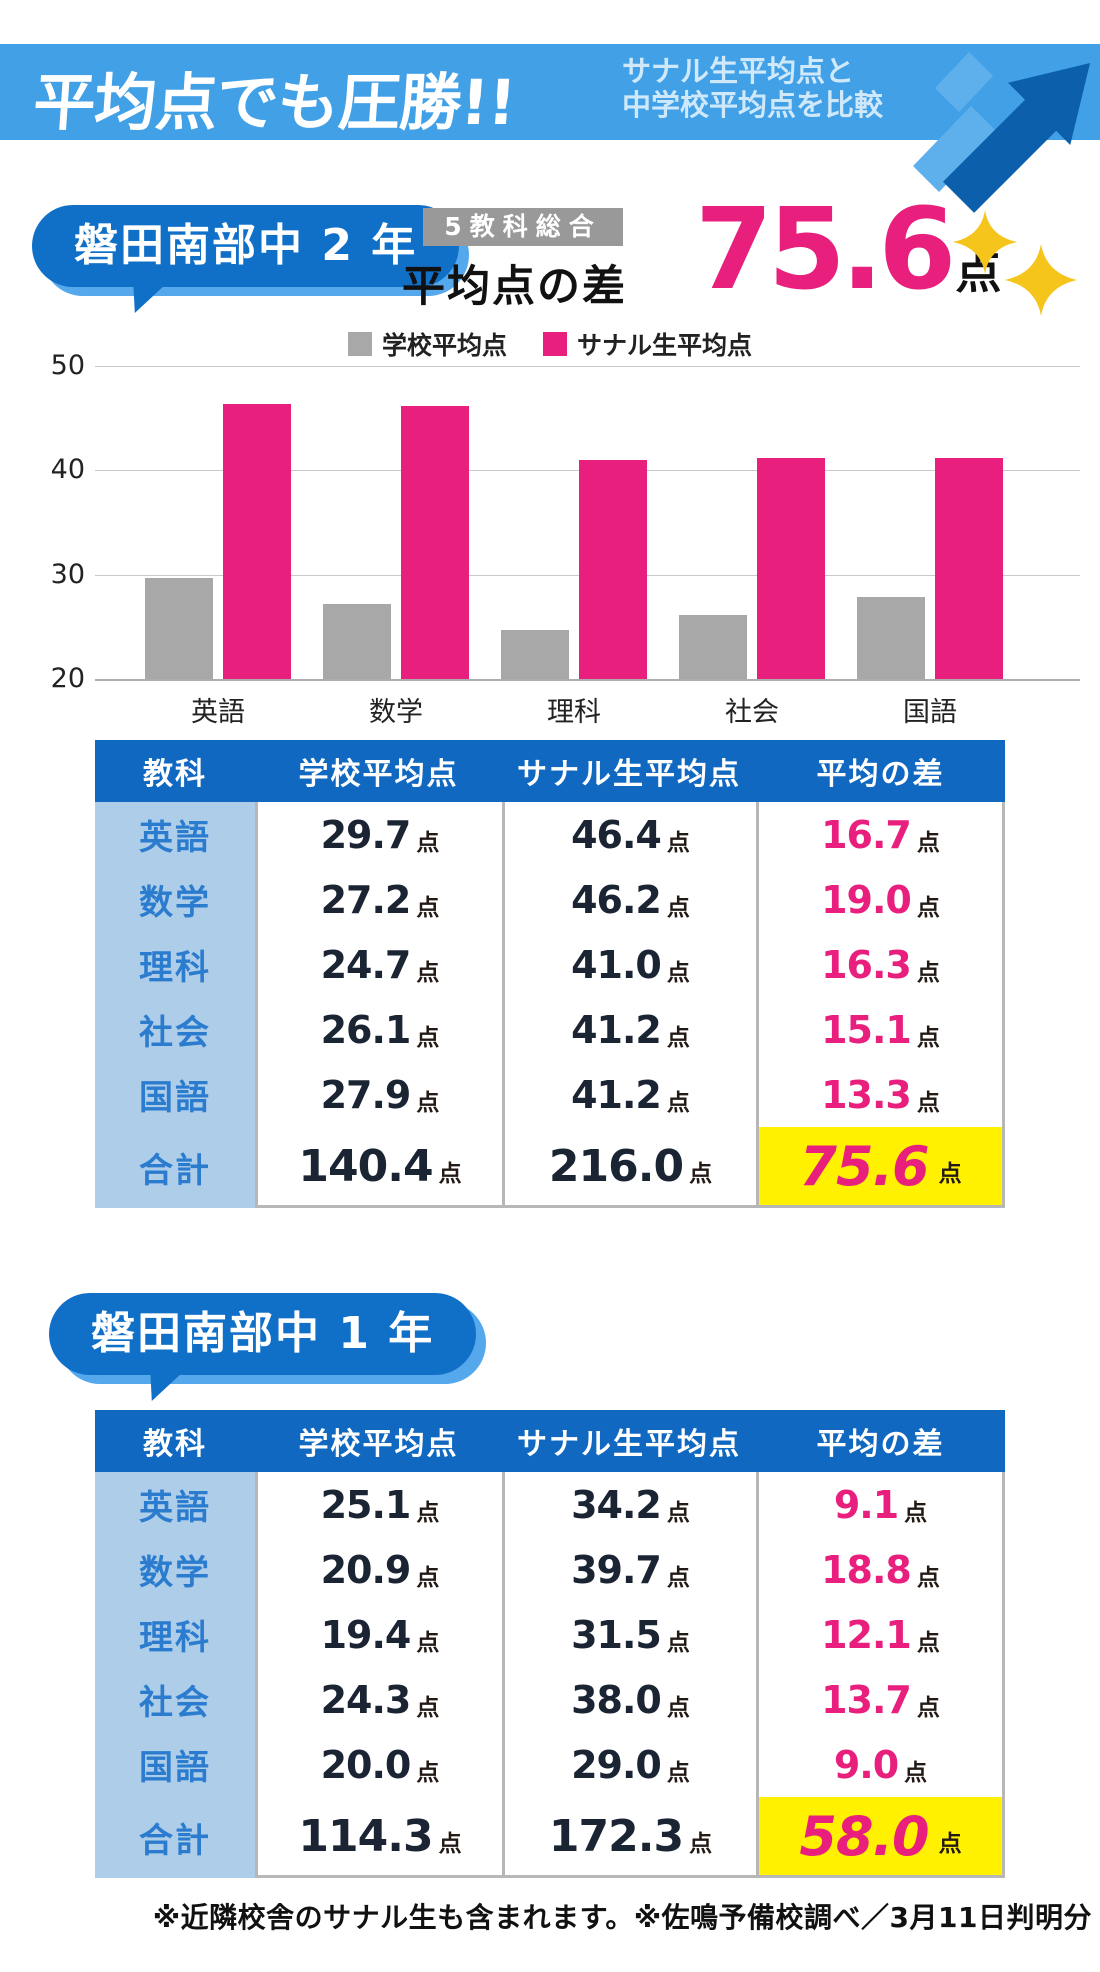  Describe the element at coordinates (378, 1699) in the screenshot. I see `school-average-cell: 24.3 点` at that location.